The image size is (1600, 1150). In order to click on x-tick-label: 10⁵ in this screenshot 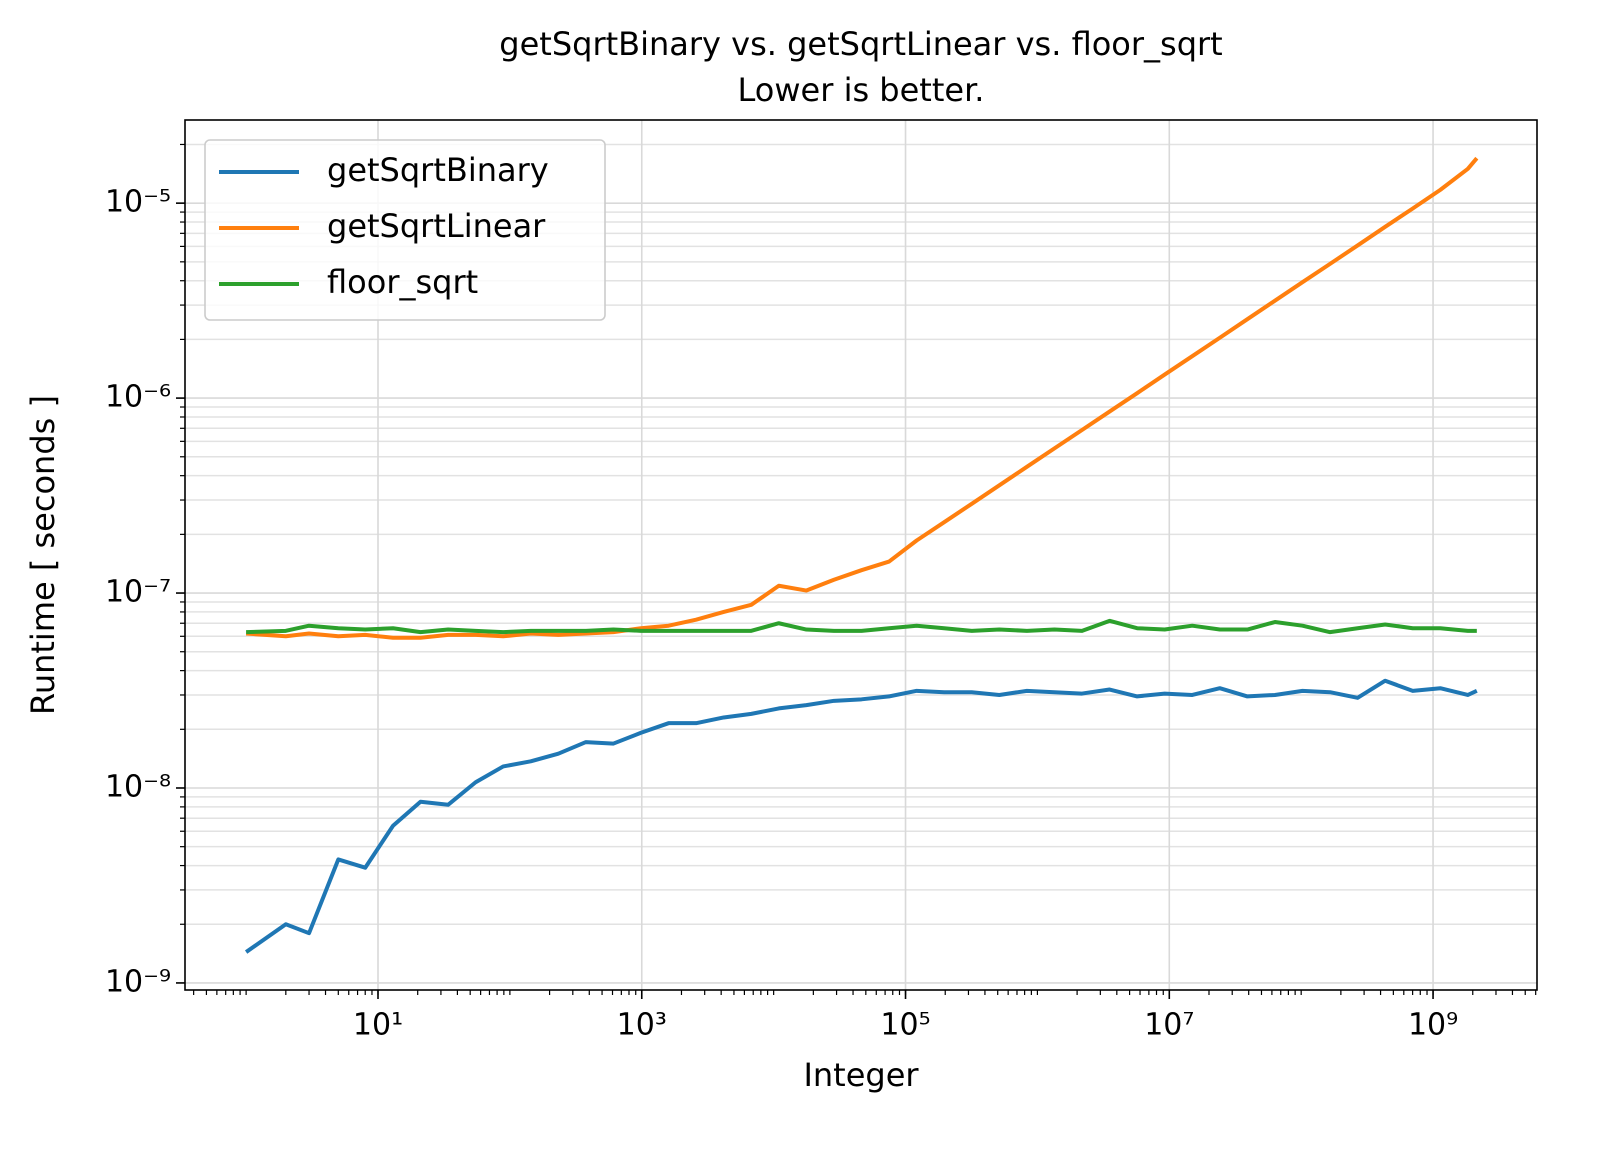, I will do `click(905, 1025)`.